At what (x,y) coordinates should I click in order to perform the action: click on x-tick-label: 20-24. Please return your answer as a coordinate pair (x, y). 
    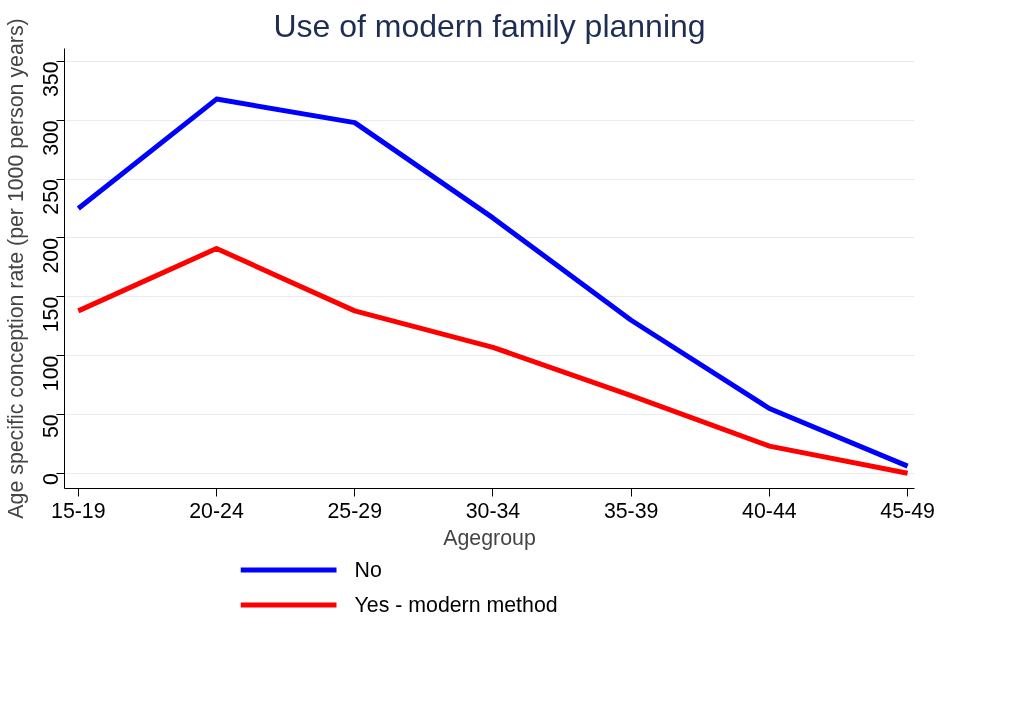
    Looking at the image, I should click on (216, 510).